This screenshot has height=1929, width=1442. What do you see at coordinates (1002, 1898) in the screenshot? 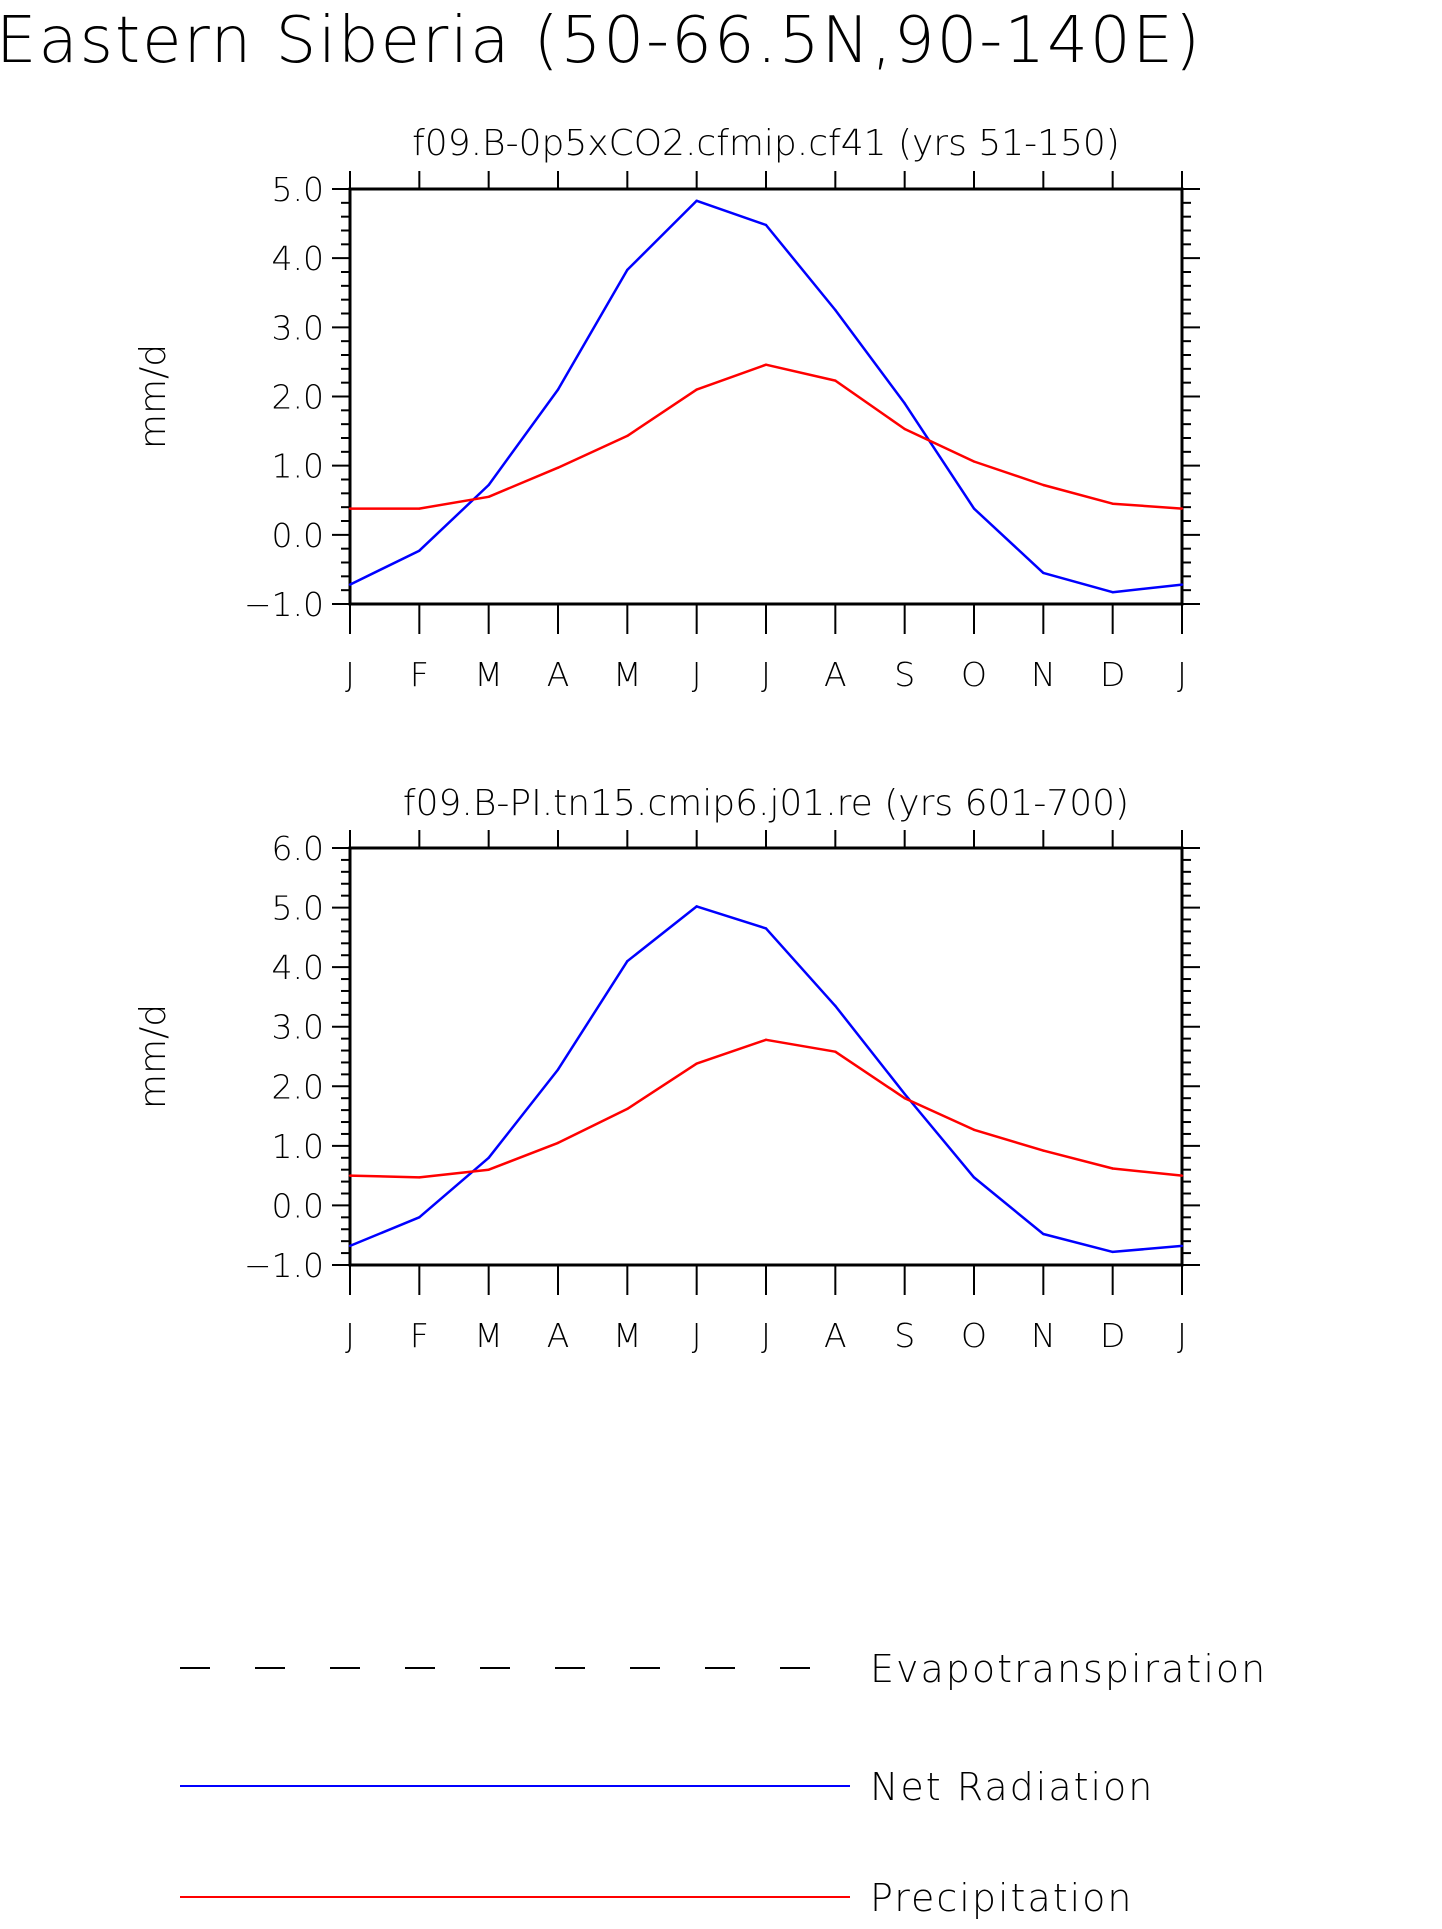
I see `legend-label-precipitation: Precipitation` at bounding box center [1002, 1898].